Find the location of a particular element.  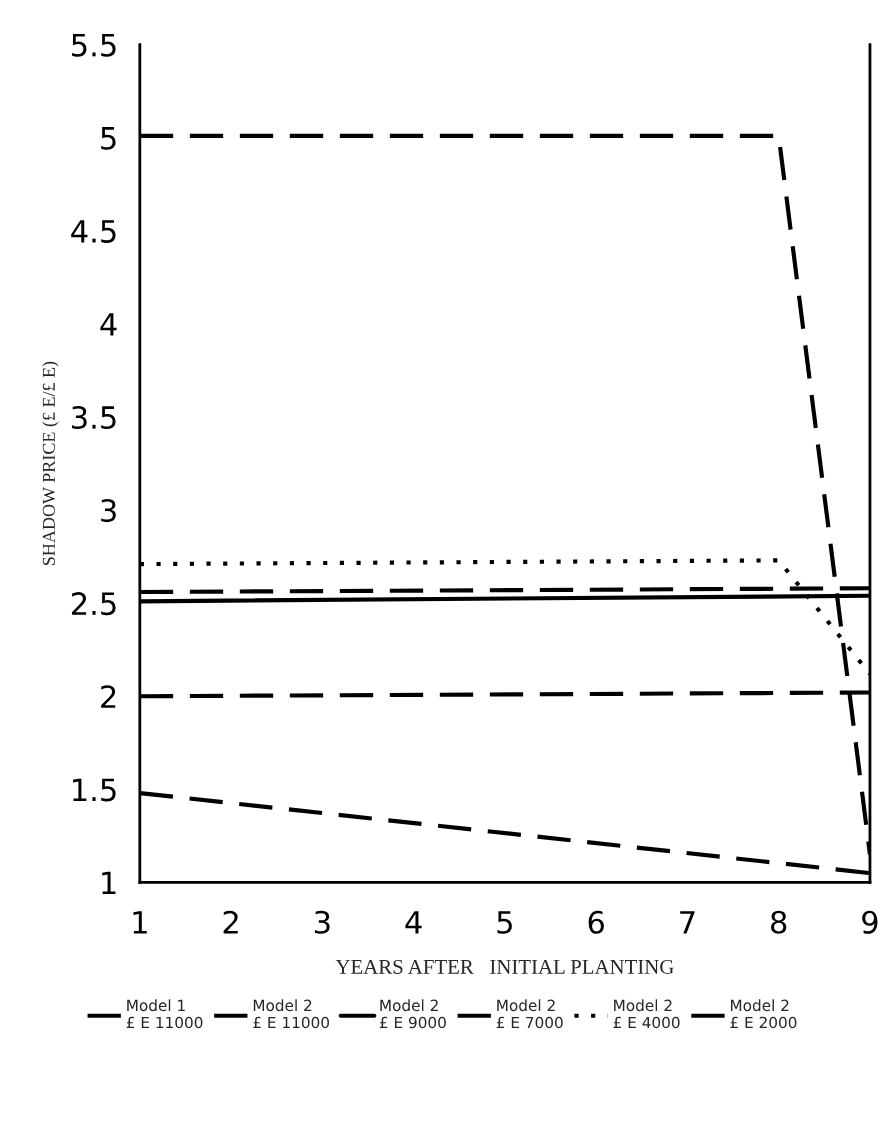

y-tick-label: 1 is located at coordinates (109, 883).